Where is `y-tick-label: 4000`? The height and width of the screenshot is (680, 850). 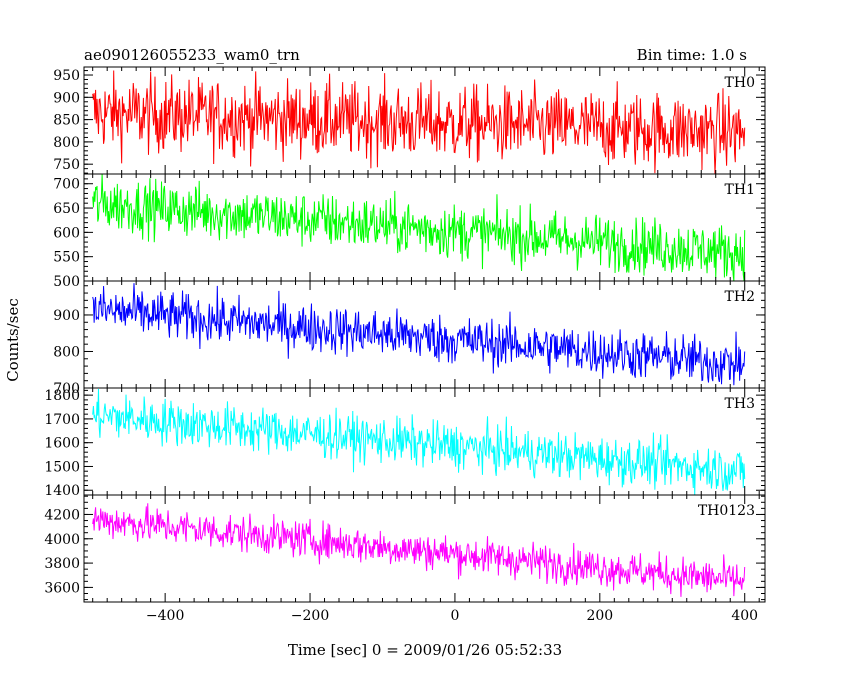 y-tick-label: 4000 is located at coordinates (62, 540).